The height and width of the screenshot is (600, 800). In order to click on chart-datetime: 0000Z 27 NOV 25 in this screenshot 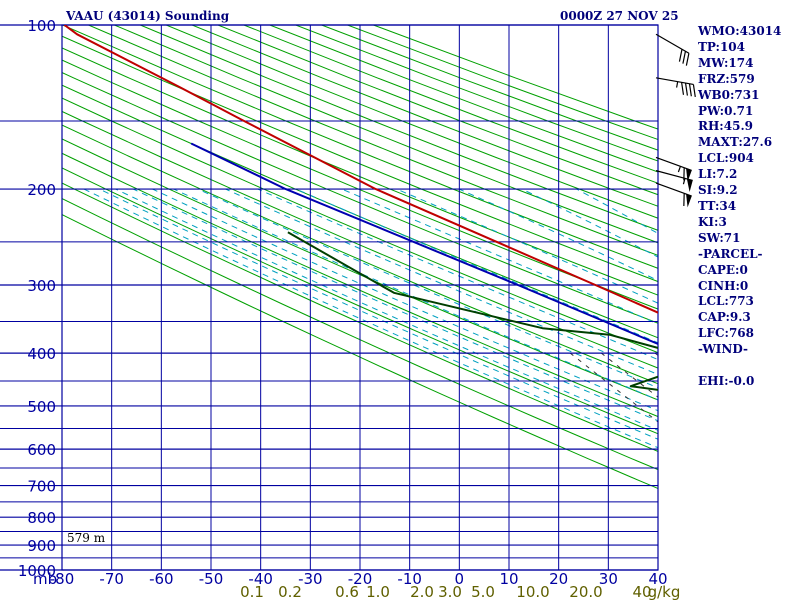, I will do `click(619, 16)`.